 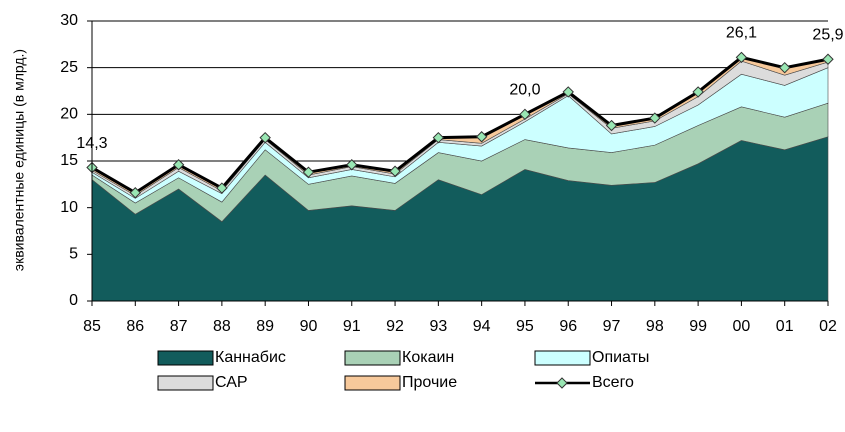 I want to click on x-tick-label: 98, so click(x=655, y=326).